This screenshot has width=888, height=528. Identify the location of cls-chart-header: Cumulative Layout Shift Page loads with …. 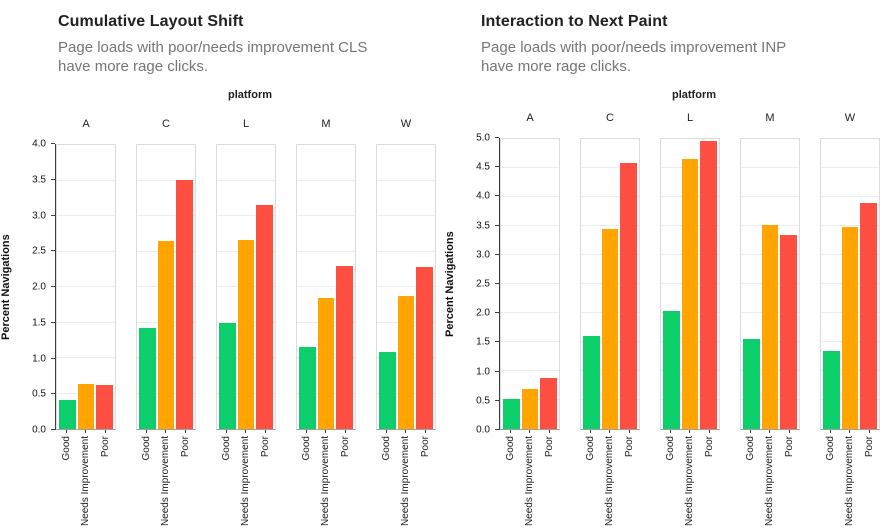
(222, 38).